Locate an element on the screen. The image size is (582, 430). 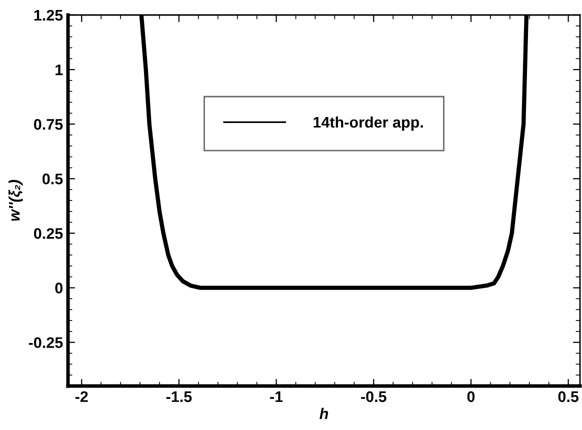
y-tick-label: 0.5 is located at coordinates (52, 179).